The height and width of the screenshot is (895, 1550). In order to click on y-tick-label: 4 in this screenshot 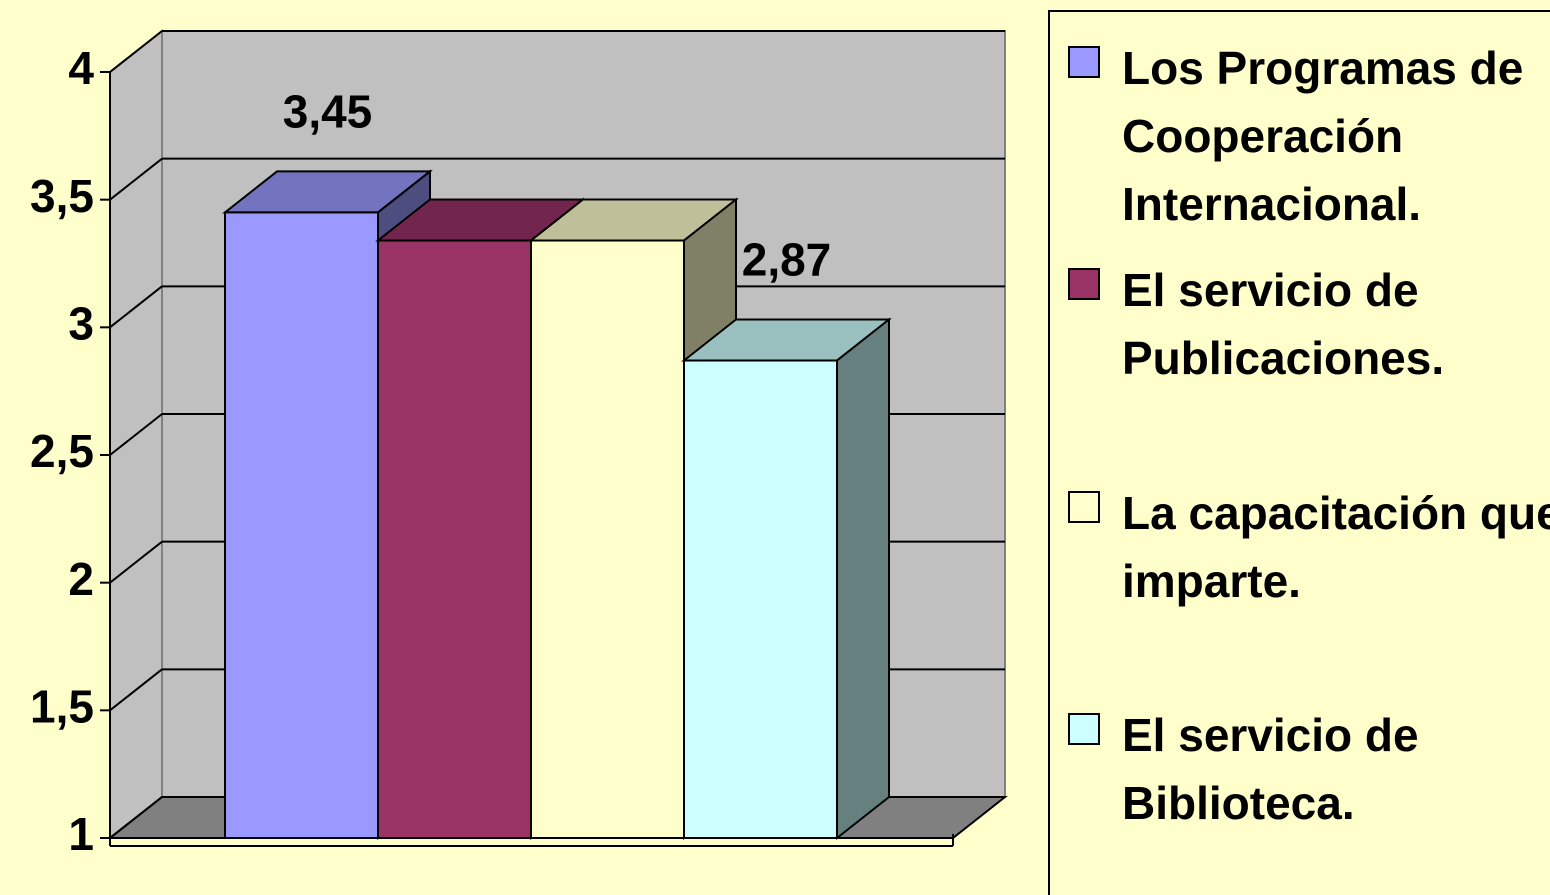, I will do `click(81, 68)`.